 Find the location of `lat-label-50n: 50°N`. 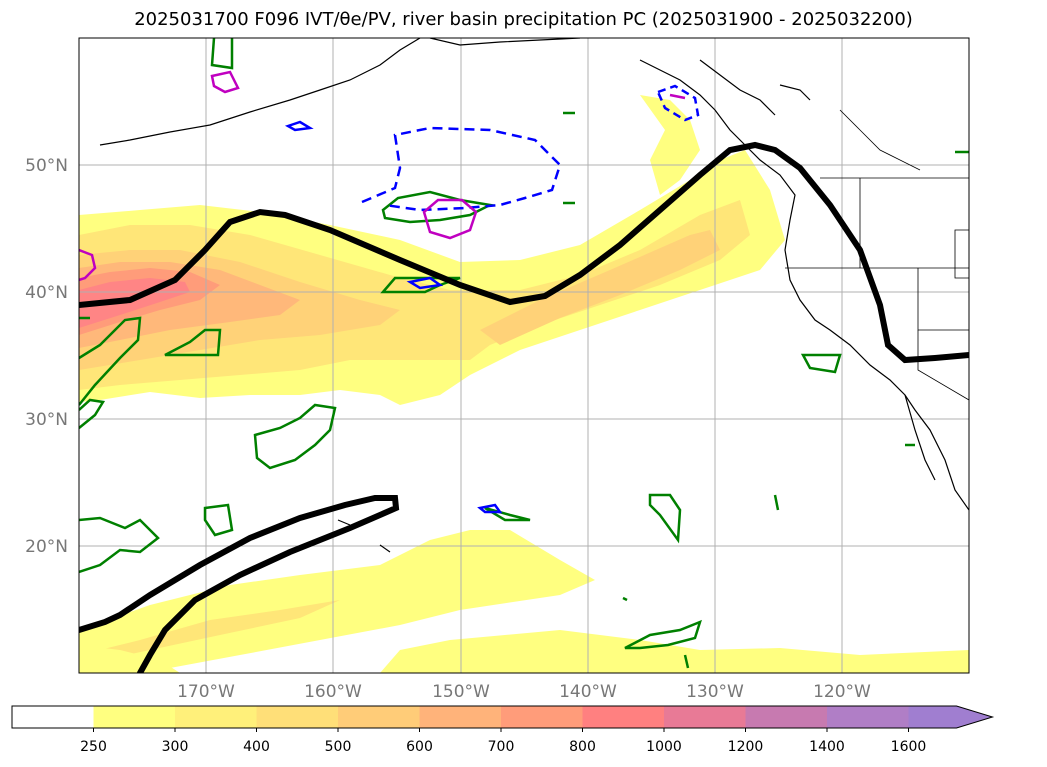

lat-label-50n: 50°N is located at coordinates (46, 166).